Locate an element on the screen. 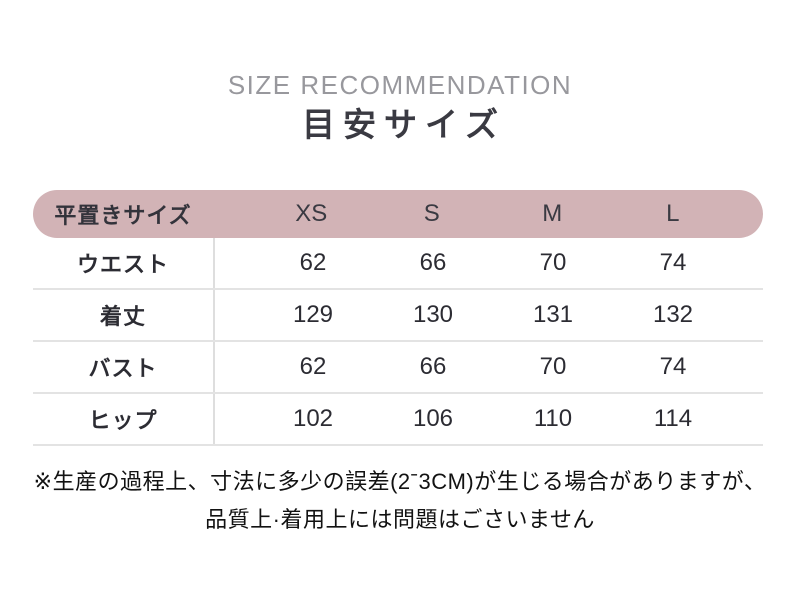  row-values: 102 106 110 114 is located at coordinates (488, 419).